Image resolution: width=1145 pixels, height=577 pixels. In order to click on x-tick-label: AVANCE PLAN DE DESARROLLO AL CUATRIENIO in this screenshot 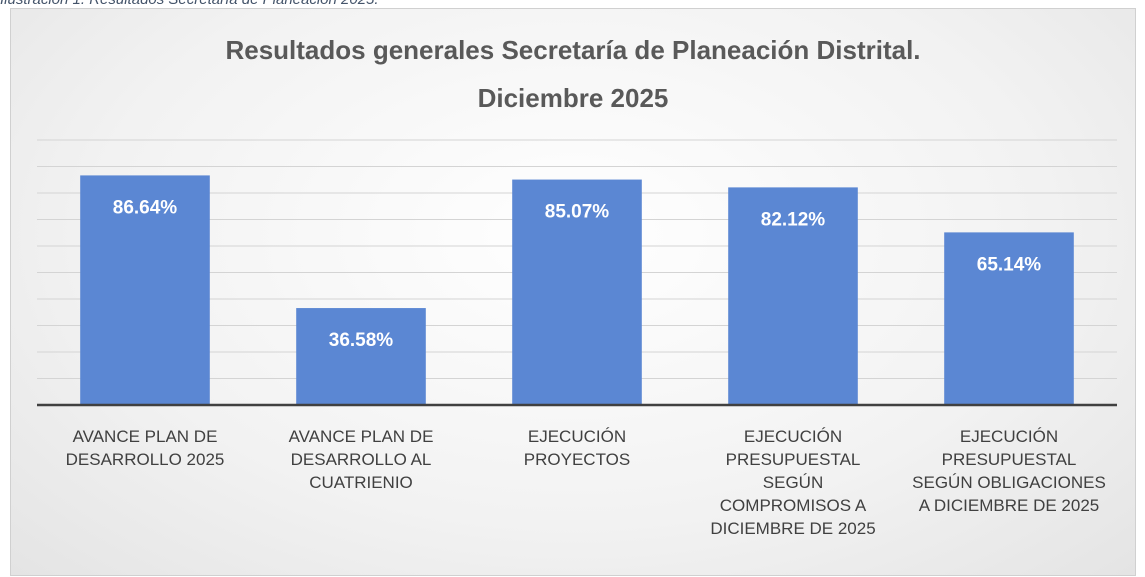, I will do `click(361, 459)`.